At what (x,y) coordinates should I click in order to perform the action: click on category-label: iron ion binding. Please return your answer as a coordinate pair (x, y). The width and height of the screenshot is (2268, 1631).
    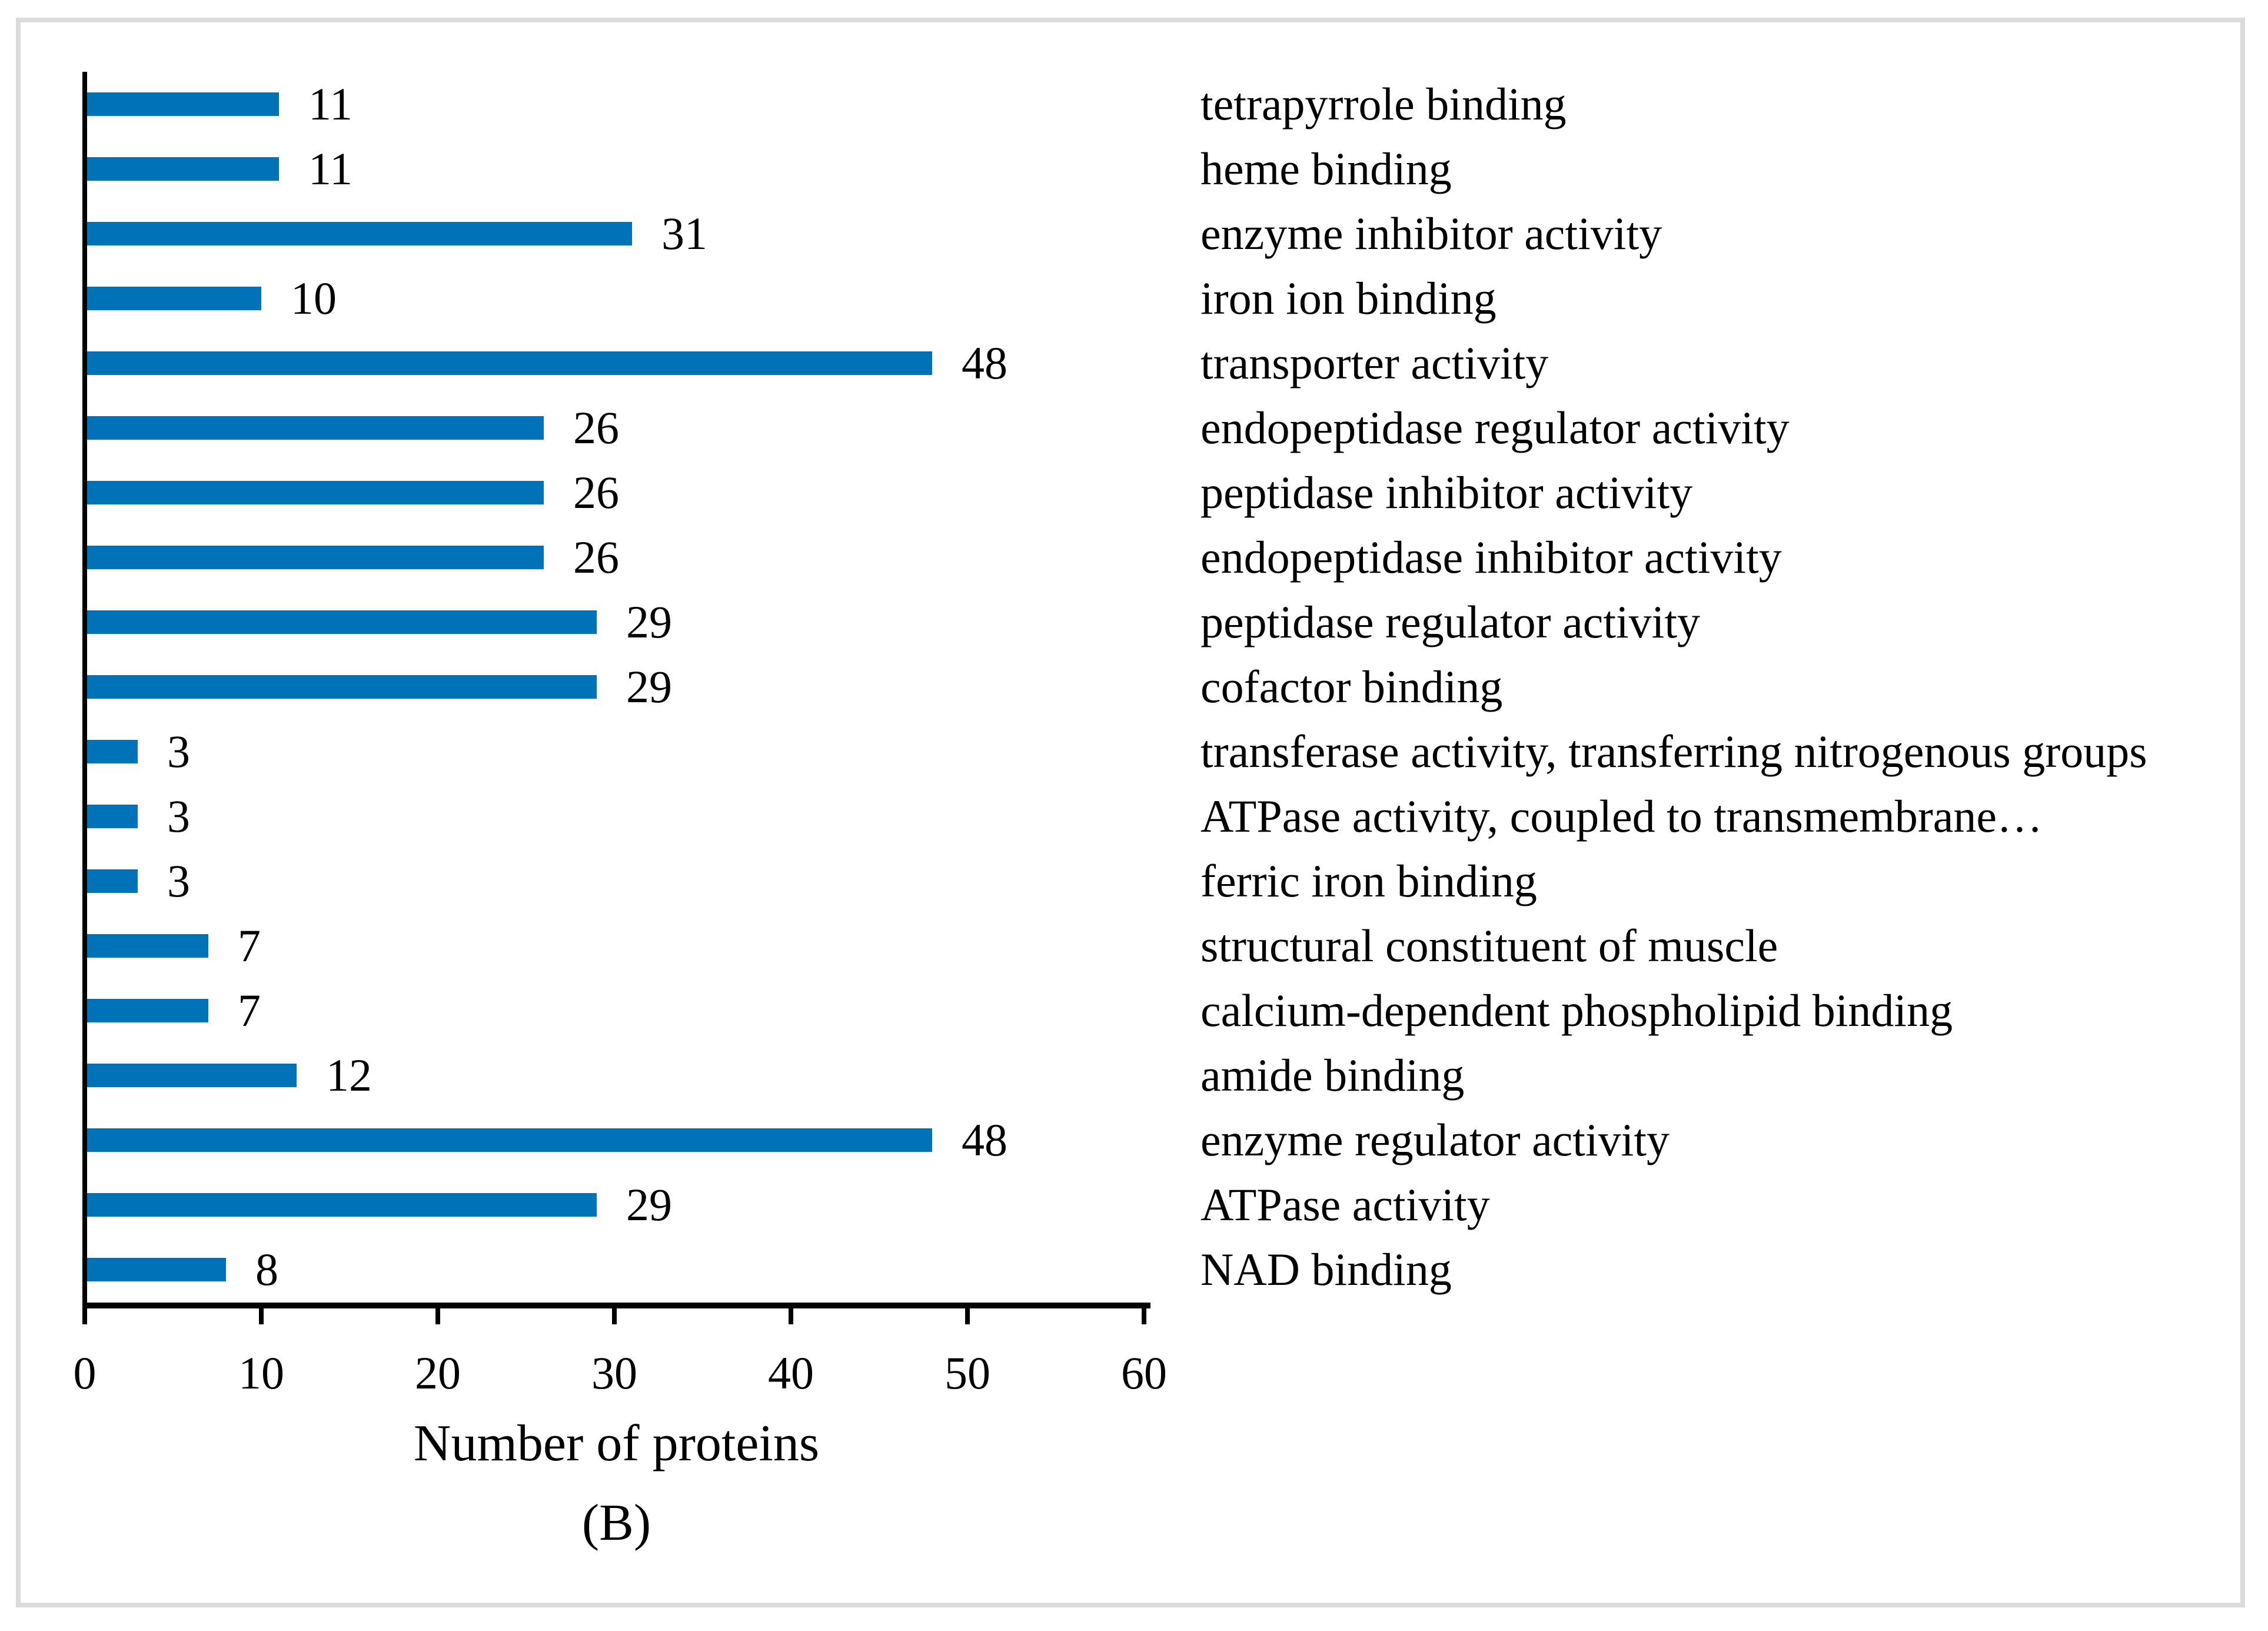
    Looking at the image, I should click on (1348, 298).